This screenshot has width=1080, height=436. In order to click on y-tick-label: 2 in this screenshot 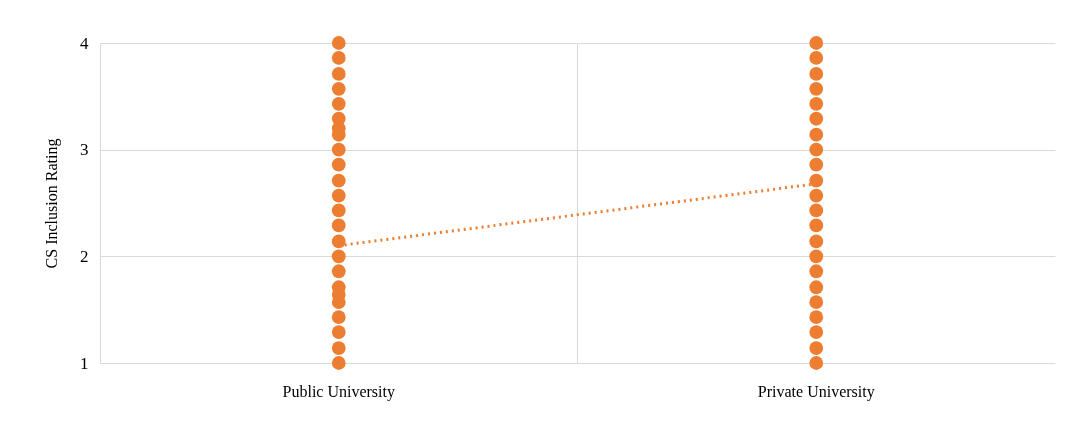, I will do `click(84, 256)`.